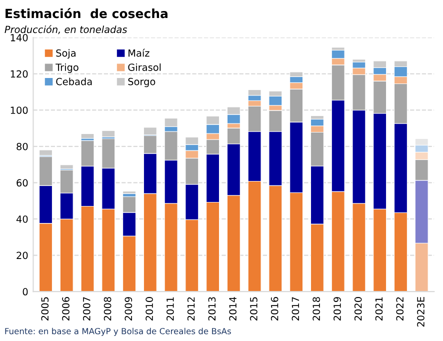  What do you see at coordinates (19, 110) in the screenshot?
I see `y-tick-label: 100` at bounding box center [19, 110].